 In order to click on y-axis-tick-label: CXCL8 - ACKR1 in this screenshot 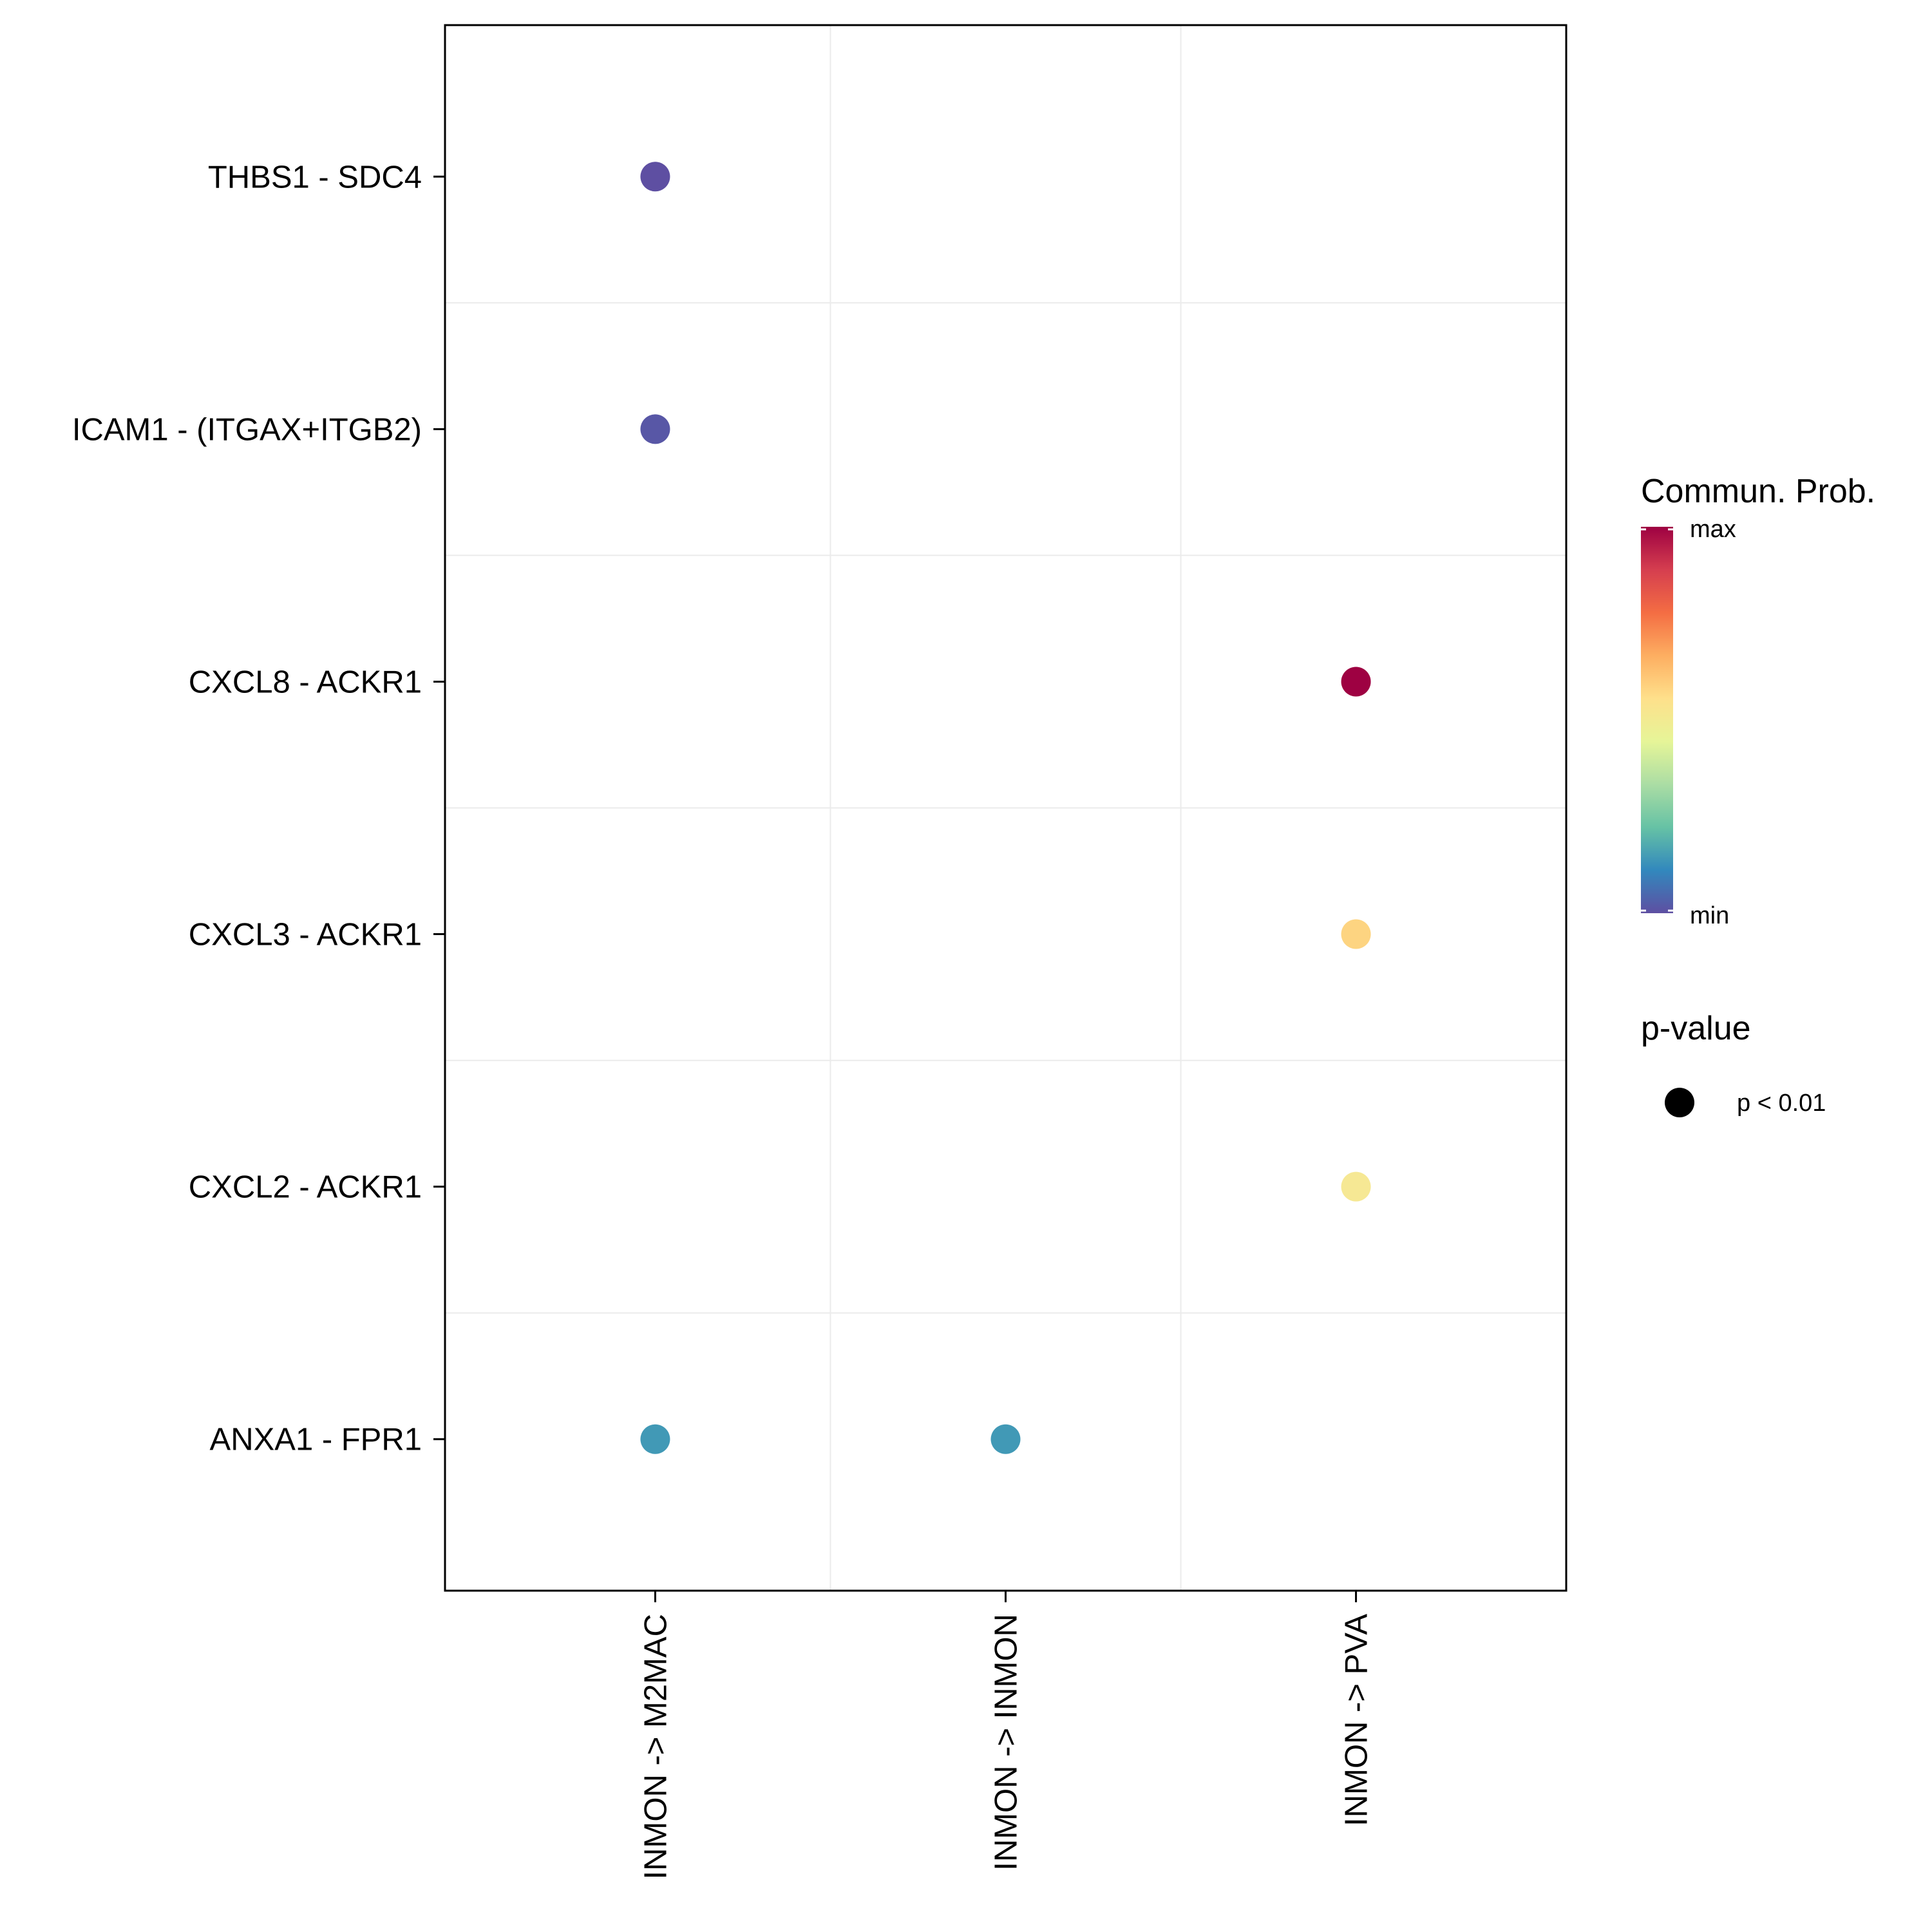, I will do `click(305, 682)`.